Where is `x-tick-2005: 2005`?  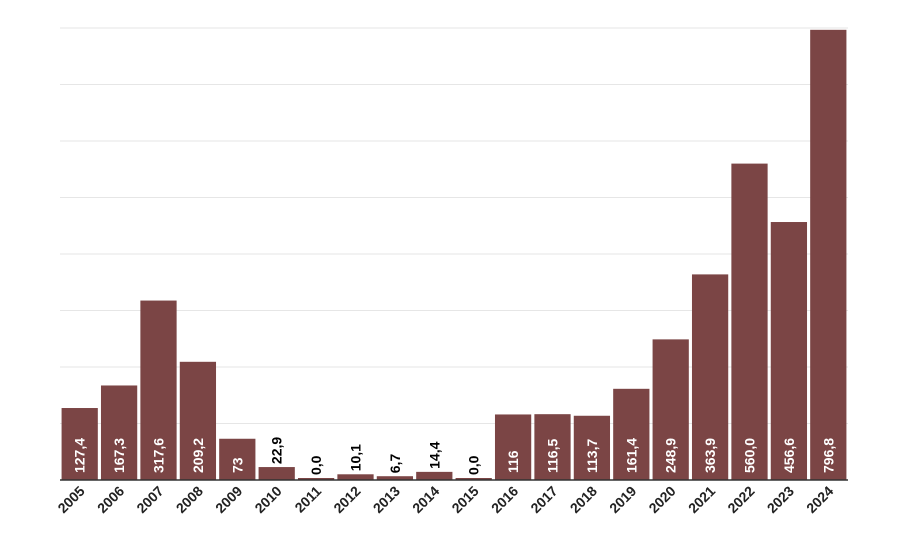
x-tick-2005: 2005 is located at coordinates (70, 499).